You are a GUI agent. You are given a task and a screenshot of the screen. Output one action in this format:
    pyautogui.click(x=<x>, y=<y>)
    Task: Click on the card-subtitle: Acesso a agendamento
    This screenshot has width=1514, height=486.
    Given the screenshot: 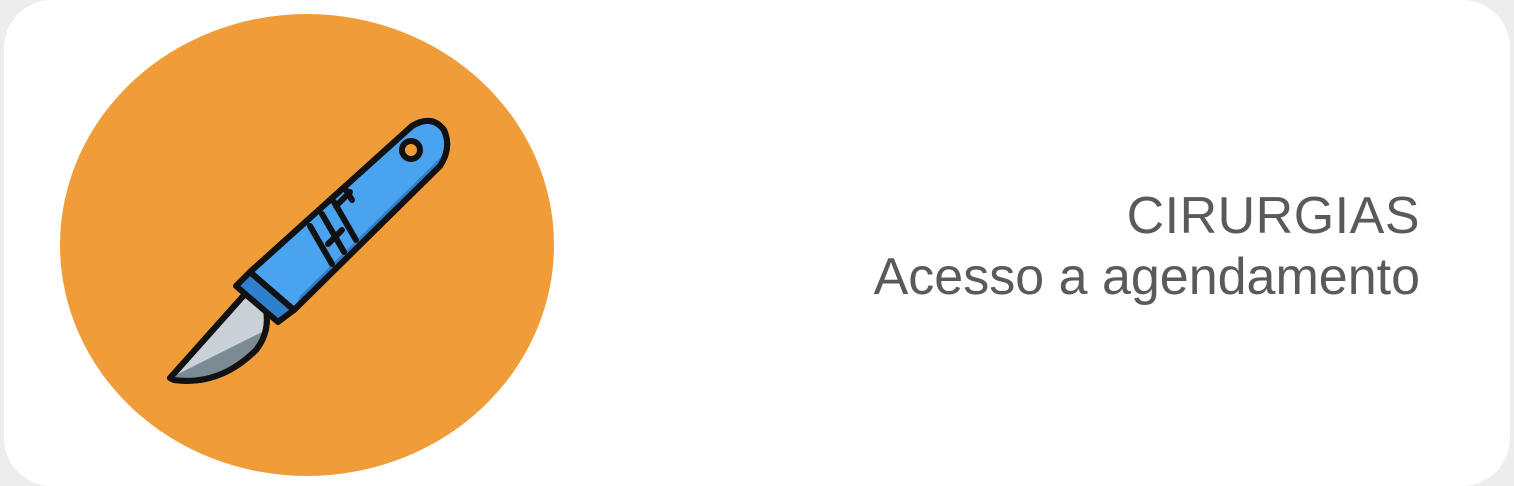 What is the action you would take?
    pyautogui.click(x=1146, y=277)
    